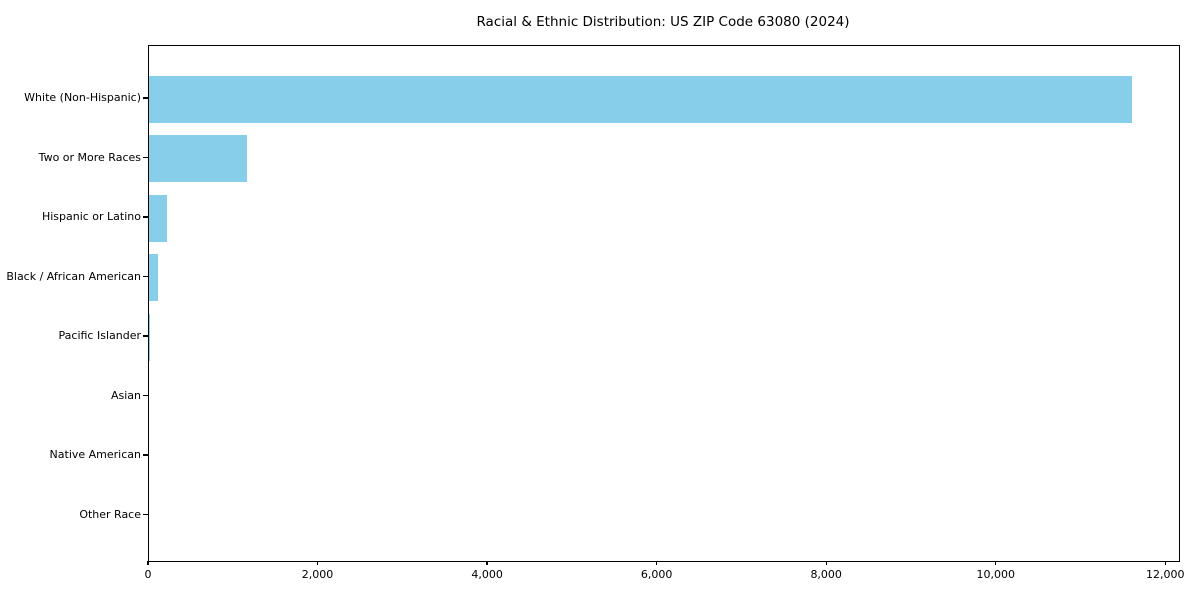 This screenshot has width=1200, height=600. Describe the element at coordinates (82, 97) in the screenshot. I see `y-tick-label: White (Non-Hispanic)` at that location.